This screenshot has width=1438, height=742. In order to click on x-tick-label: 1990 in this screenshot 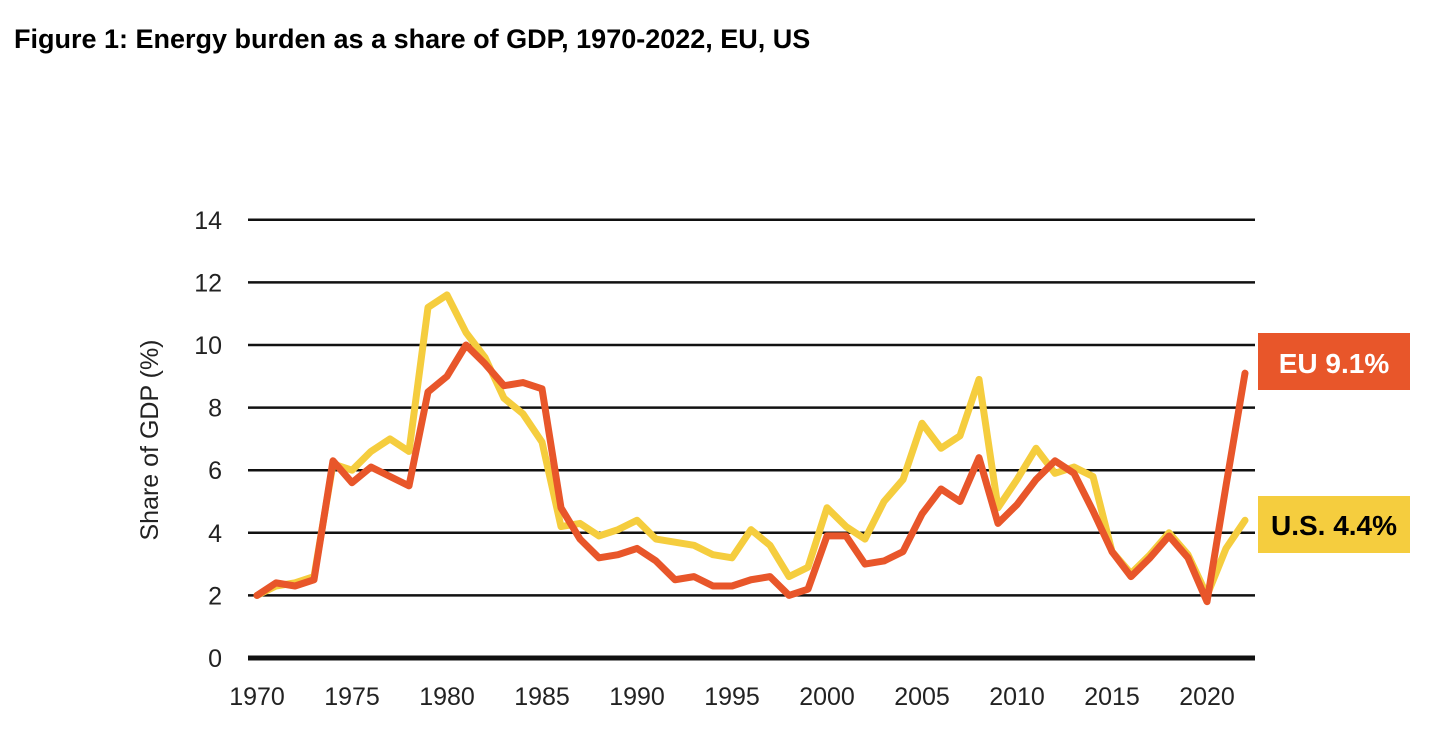, I will do `click(637, 697)`.